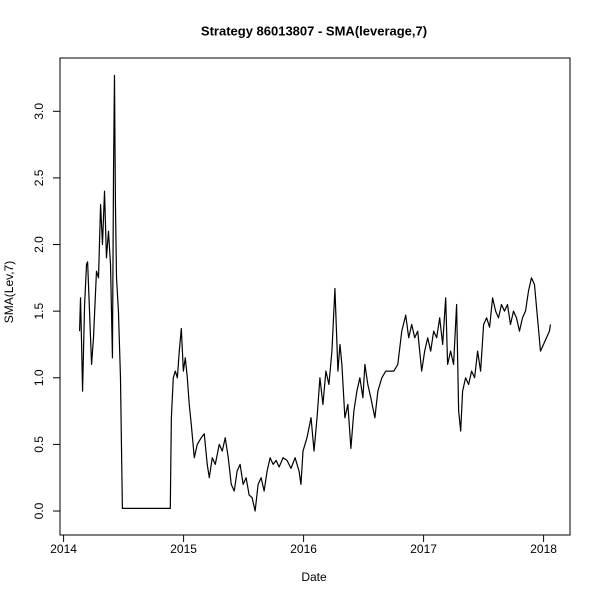 The width and height of the screenshot is (600, 600). Describe the element at coordinates (39, 510) in the screenshot. I see `y-tick-label: 0.0` at that location.